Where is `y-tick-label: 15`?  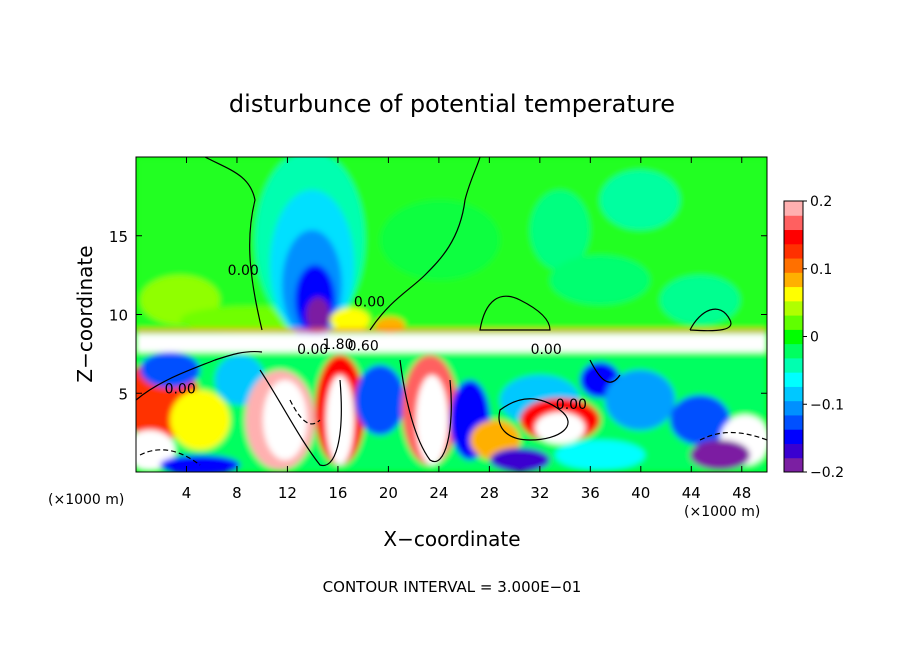
y-tick-label: 15 is located at coordinates (118, 237).